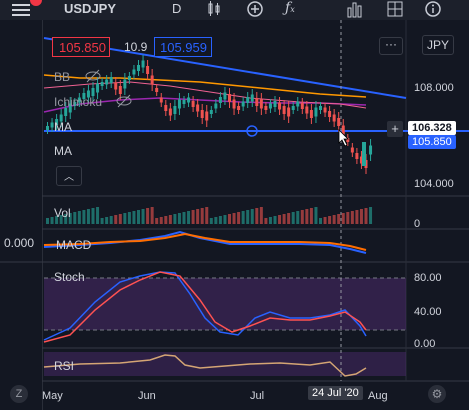 The width and height of the screenshot is (469, 410). Describe the element at coordinates (19, 394) in the screenshot. I see `zoom-button: Z` at that location.